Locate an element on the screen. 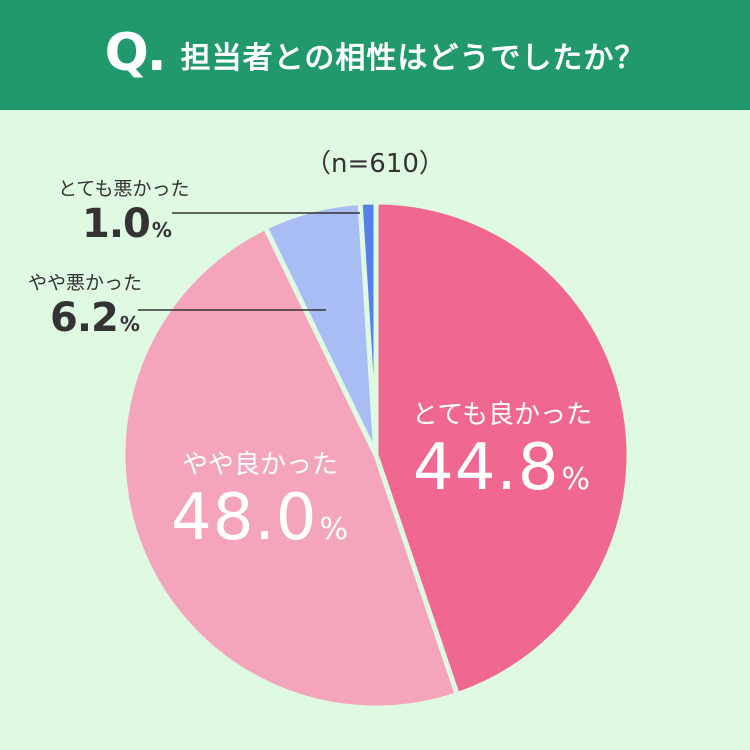 The height and width of the screenshot is (750, 750). label-very-bad-value: 1.0% is located at coordinates (127, 224).